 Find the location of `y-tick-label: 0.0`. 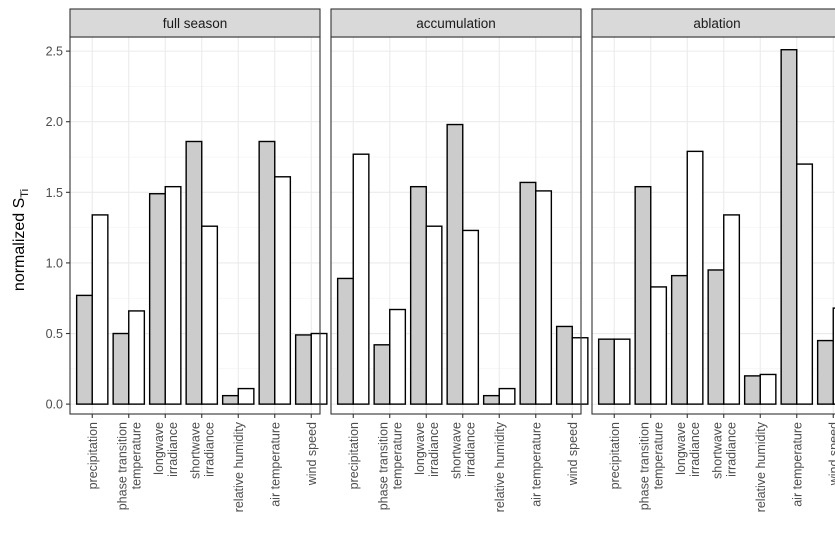

y-tick-label: 0.0 is located at coordinates (54, 405).